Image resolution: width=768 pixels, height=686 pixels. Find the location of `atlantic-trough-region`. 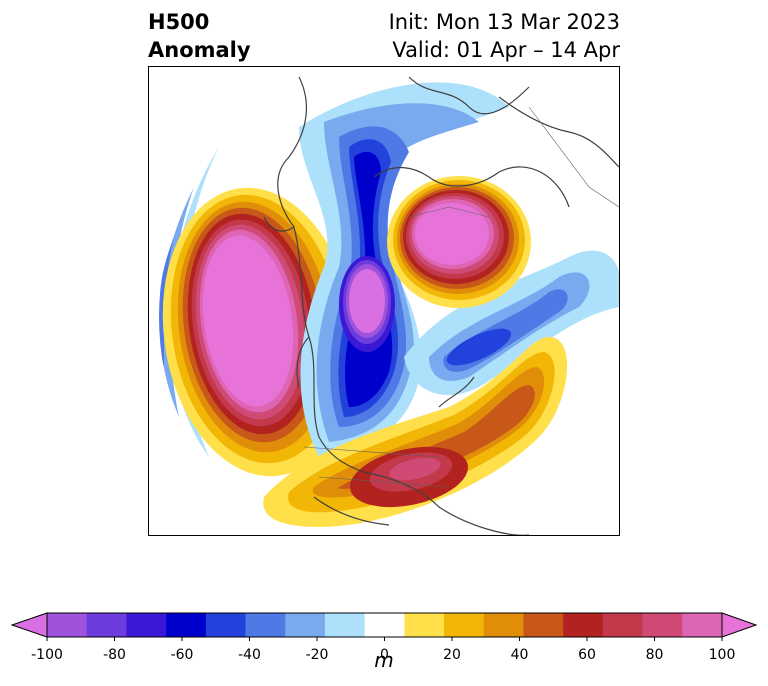

atlantic-trough-region is located at coordinates (511, 323).